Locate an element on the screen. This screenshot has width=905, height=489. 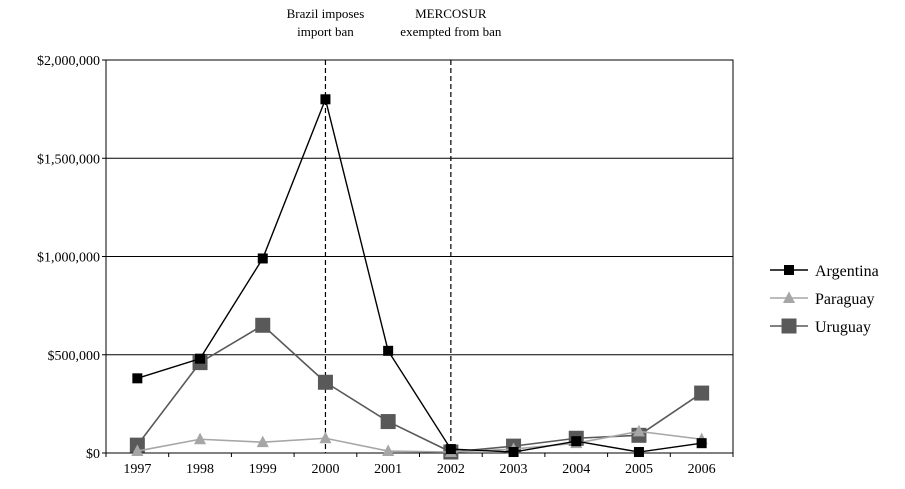
legend-label-argentina: Argentina is located at coordinates (847, 271).